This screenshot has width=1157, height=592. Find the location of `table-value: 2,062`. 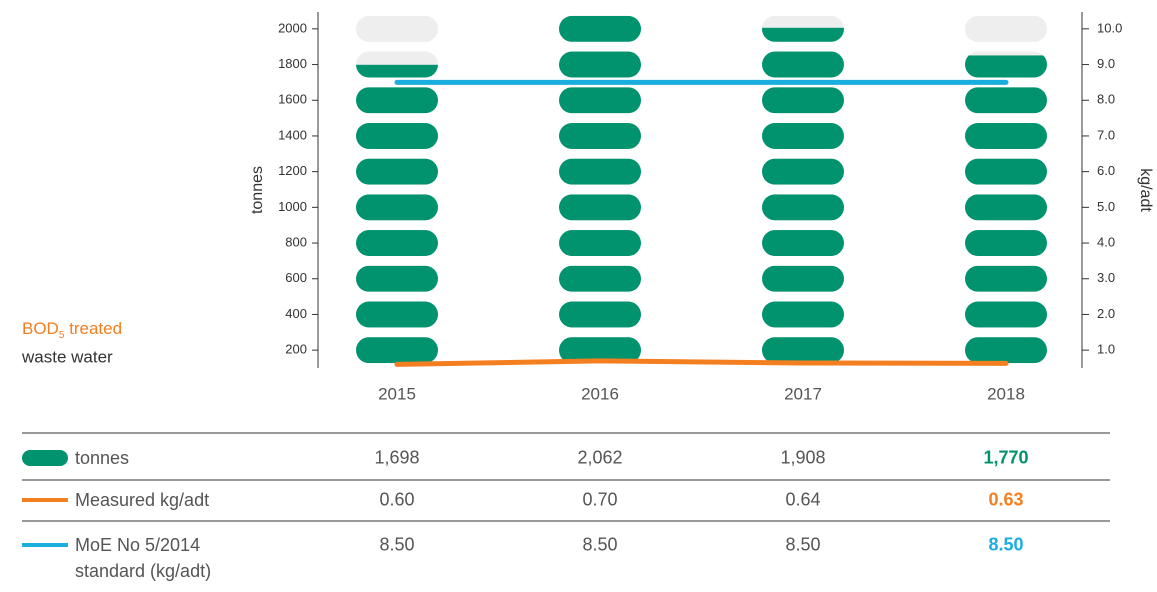

table-value: 2,062 is located at coordinates (600, 457).